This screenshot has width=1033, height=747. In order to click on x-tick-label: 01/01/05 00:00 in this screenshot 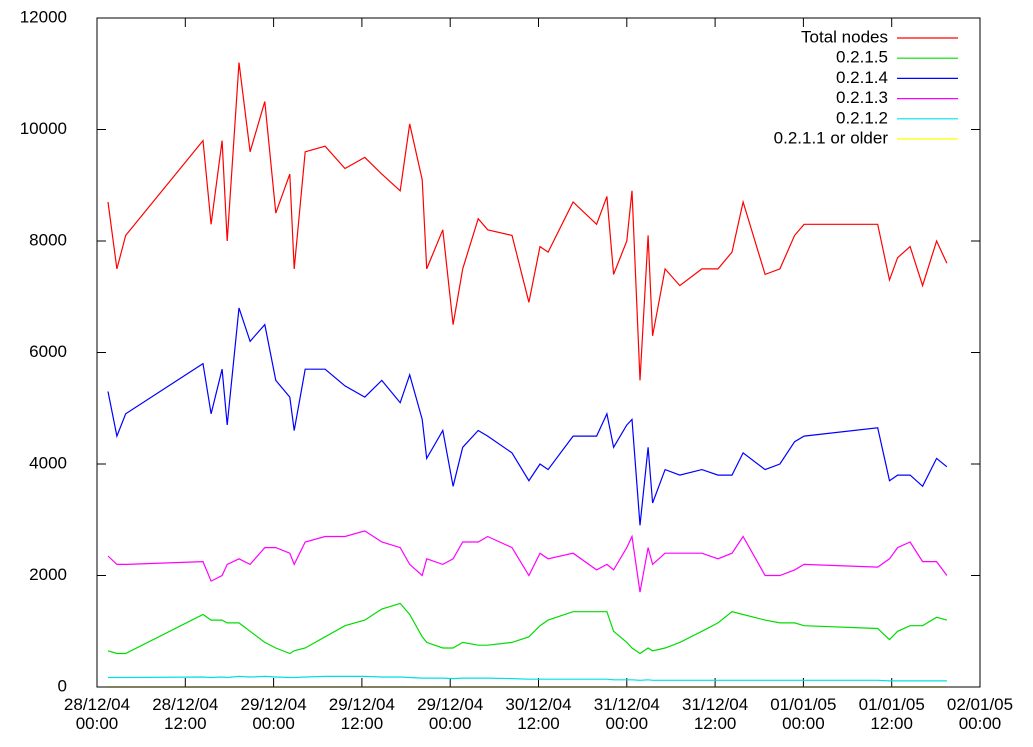, I will do `click(803, 714)`.